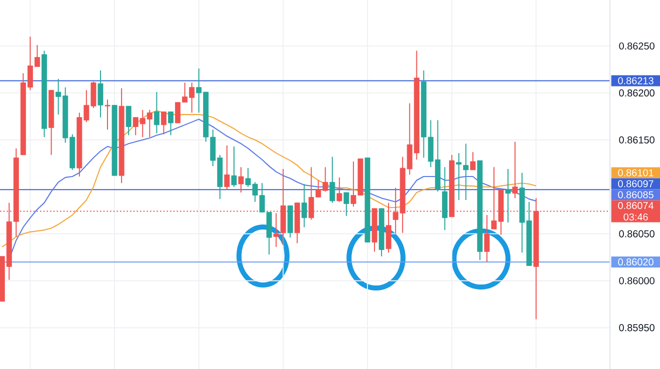 The width and height of the screenshot is (660, 369). What do you see at coordinates (636, 280) in the screenshot?
I see `y-tick-label: 0.86000` at bounding box center [636, 280].